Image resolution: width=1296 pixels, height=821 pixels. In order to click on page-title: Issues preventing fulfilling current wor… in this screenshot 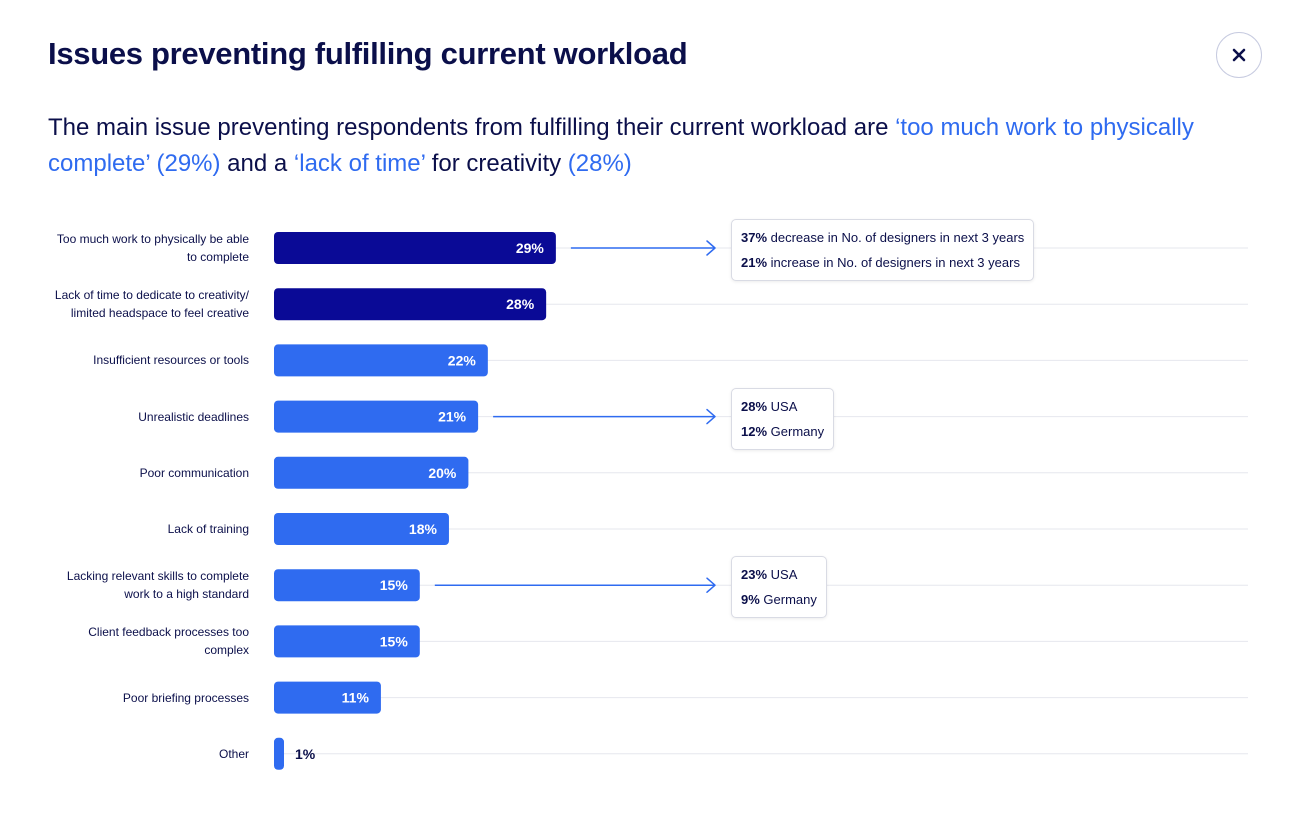, I will do `click(368, 53)`.